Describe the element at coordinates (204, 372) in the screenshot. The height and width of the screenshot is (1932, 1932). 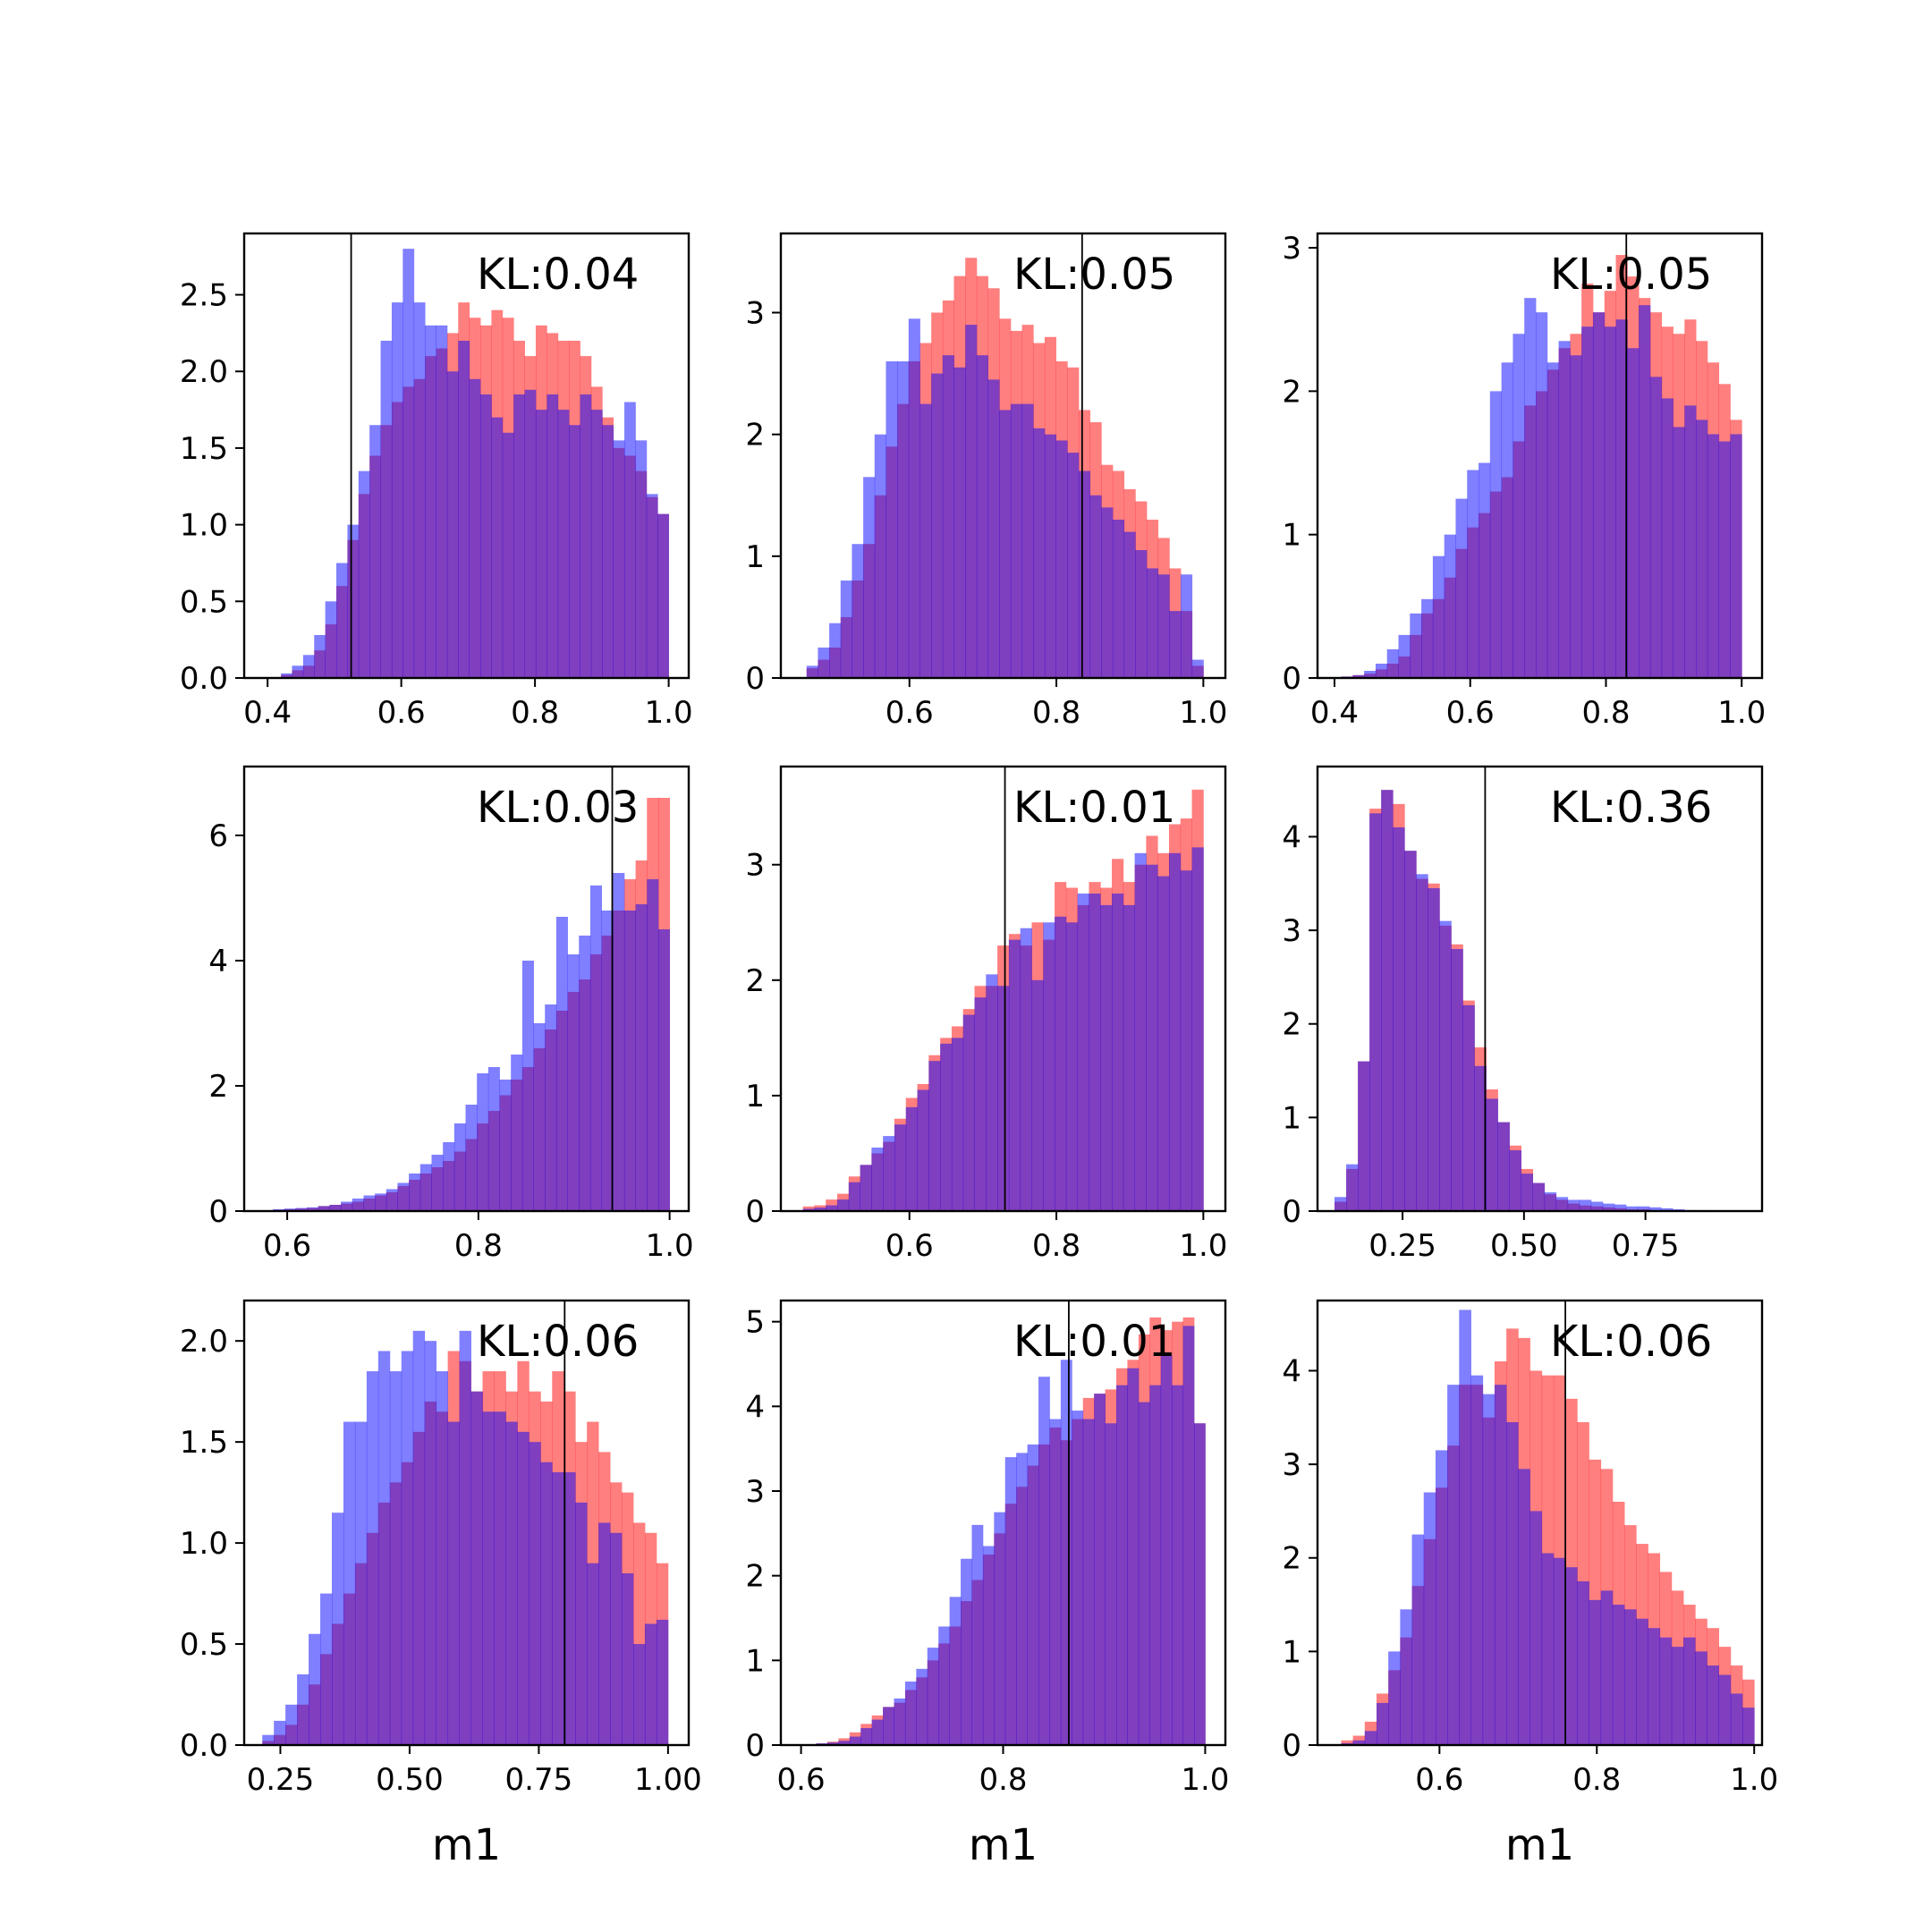
I see `y-tick-label: 2.0` at that location.